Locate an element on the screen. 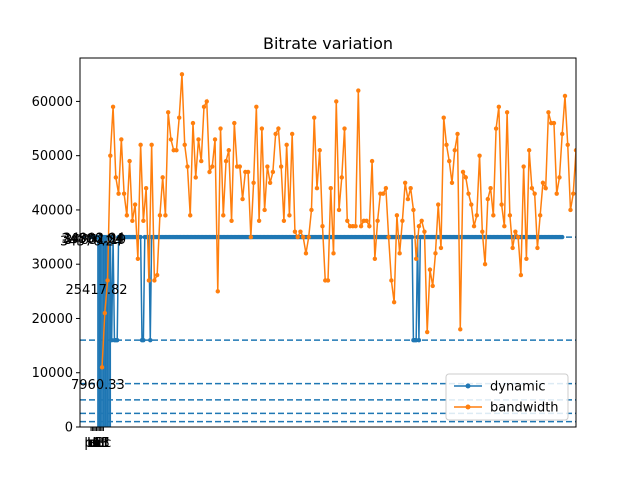 This screenshot has width=640, height=480. x-tick-label: ut is located at coordinates (96, 443).